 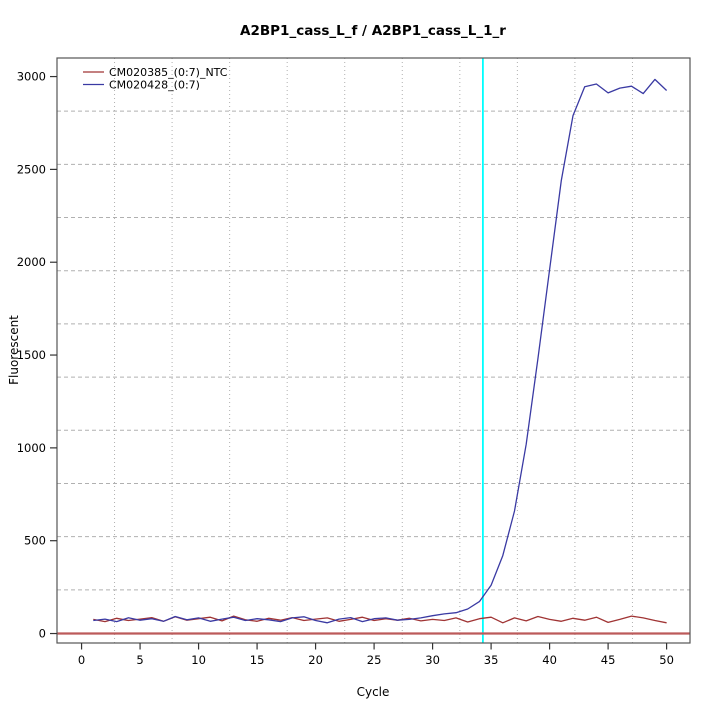 What do you see at coordinates (154, 85) in the screenshot?
I see `legend-entry-label-sample: CM020428_(0:7)` at bounding box center [154, 85].